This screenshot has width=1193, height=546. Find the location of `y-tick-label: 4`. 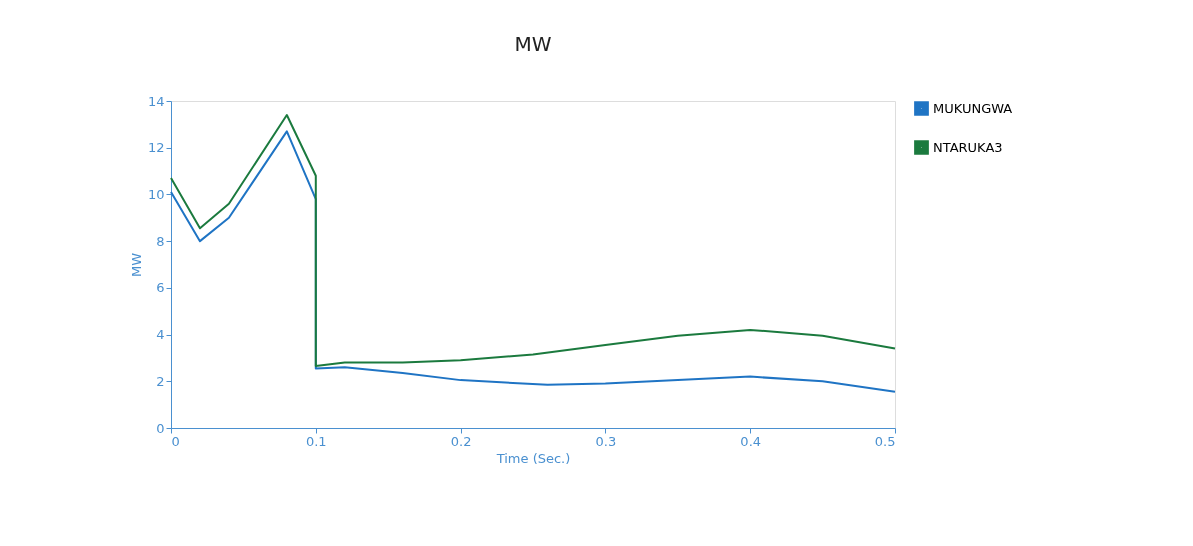

y-tick-label: 4 is located at coordinates (160, 335).